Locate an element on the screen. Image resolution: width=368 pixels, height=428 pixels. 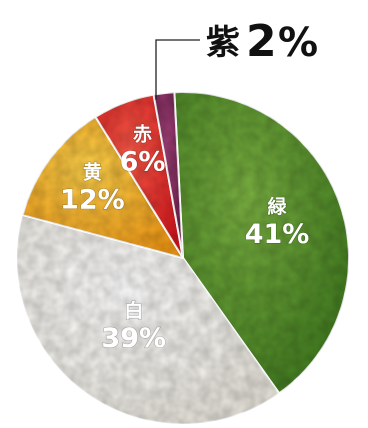
pie-slice-texture-red is located at coordinates (139, 176).